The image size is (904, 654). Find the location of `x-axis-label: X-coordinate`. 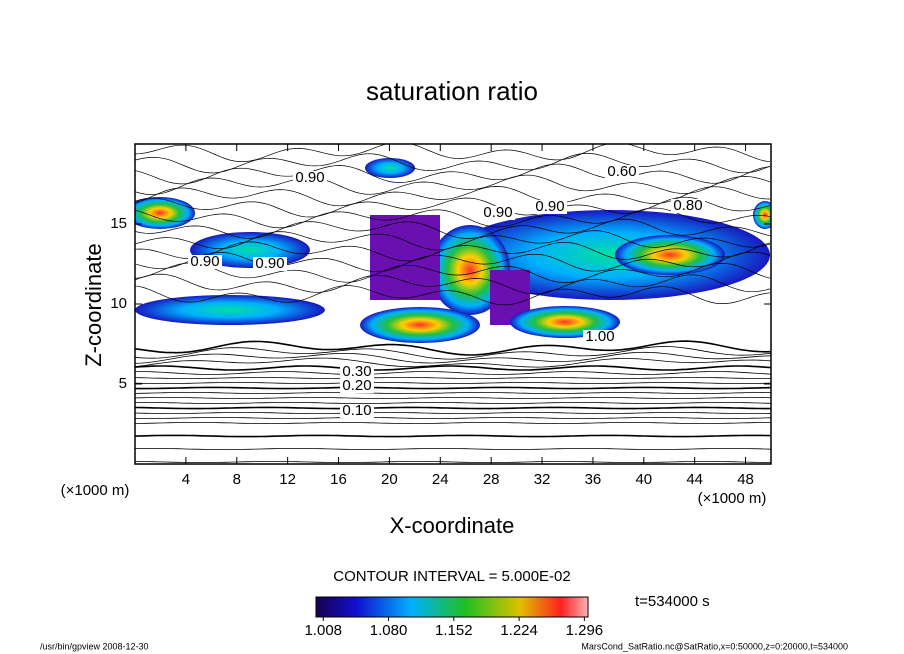

x-axis-label: X-coordinate is located at coordinates (452, 525).